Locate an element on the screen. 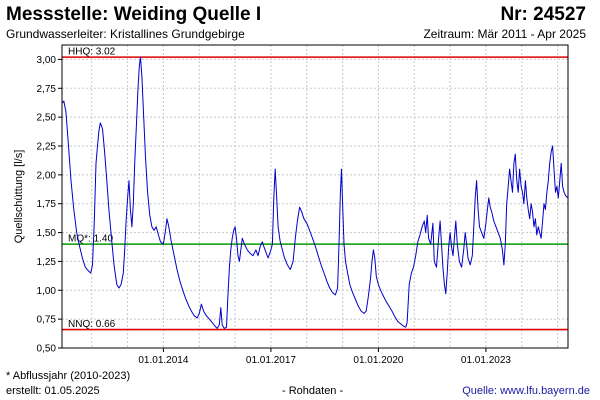 This screenshot has width=600, height=400. x-tick-label: 01.01.2017 is located at coordinates (271, 360).